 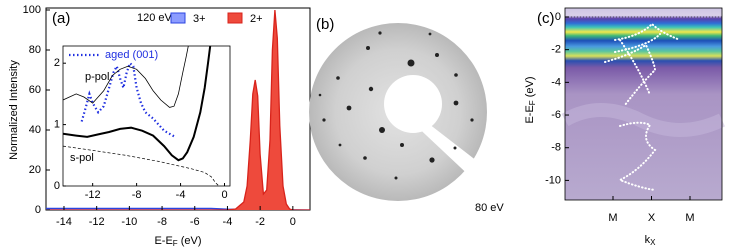 What do you see at coordinates (256, 19) in the screenshot?
I see `legend-label: 2+` at bounding box center [256, 19].